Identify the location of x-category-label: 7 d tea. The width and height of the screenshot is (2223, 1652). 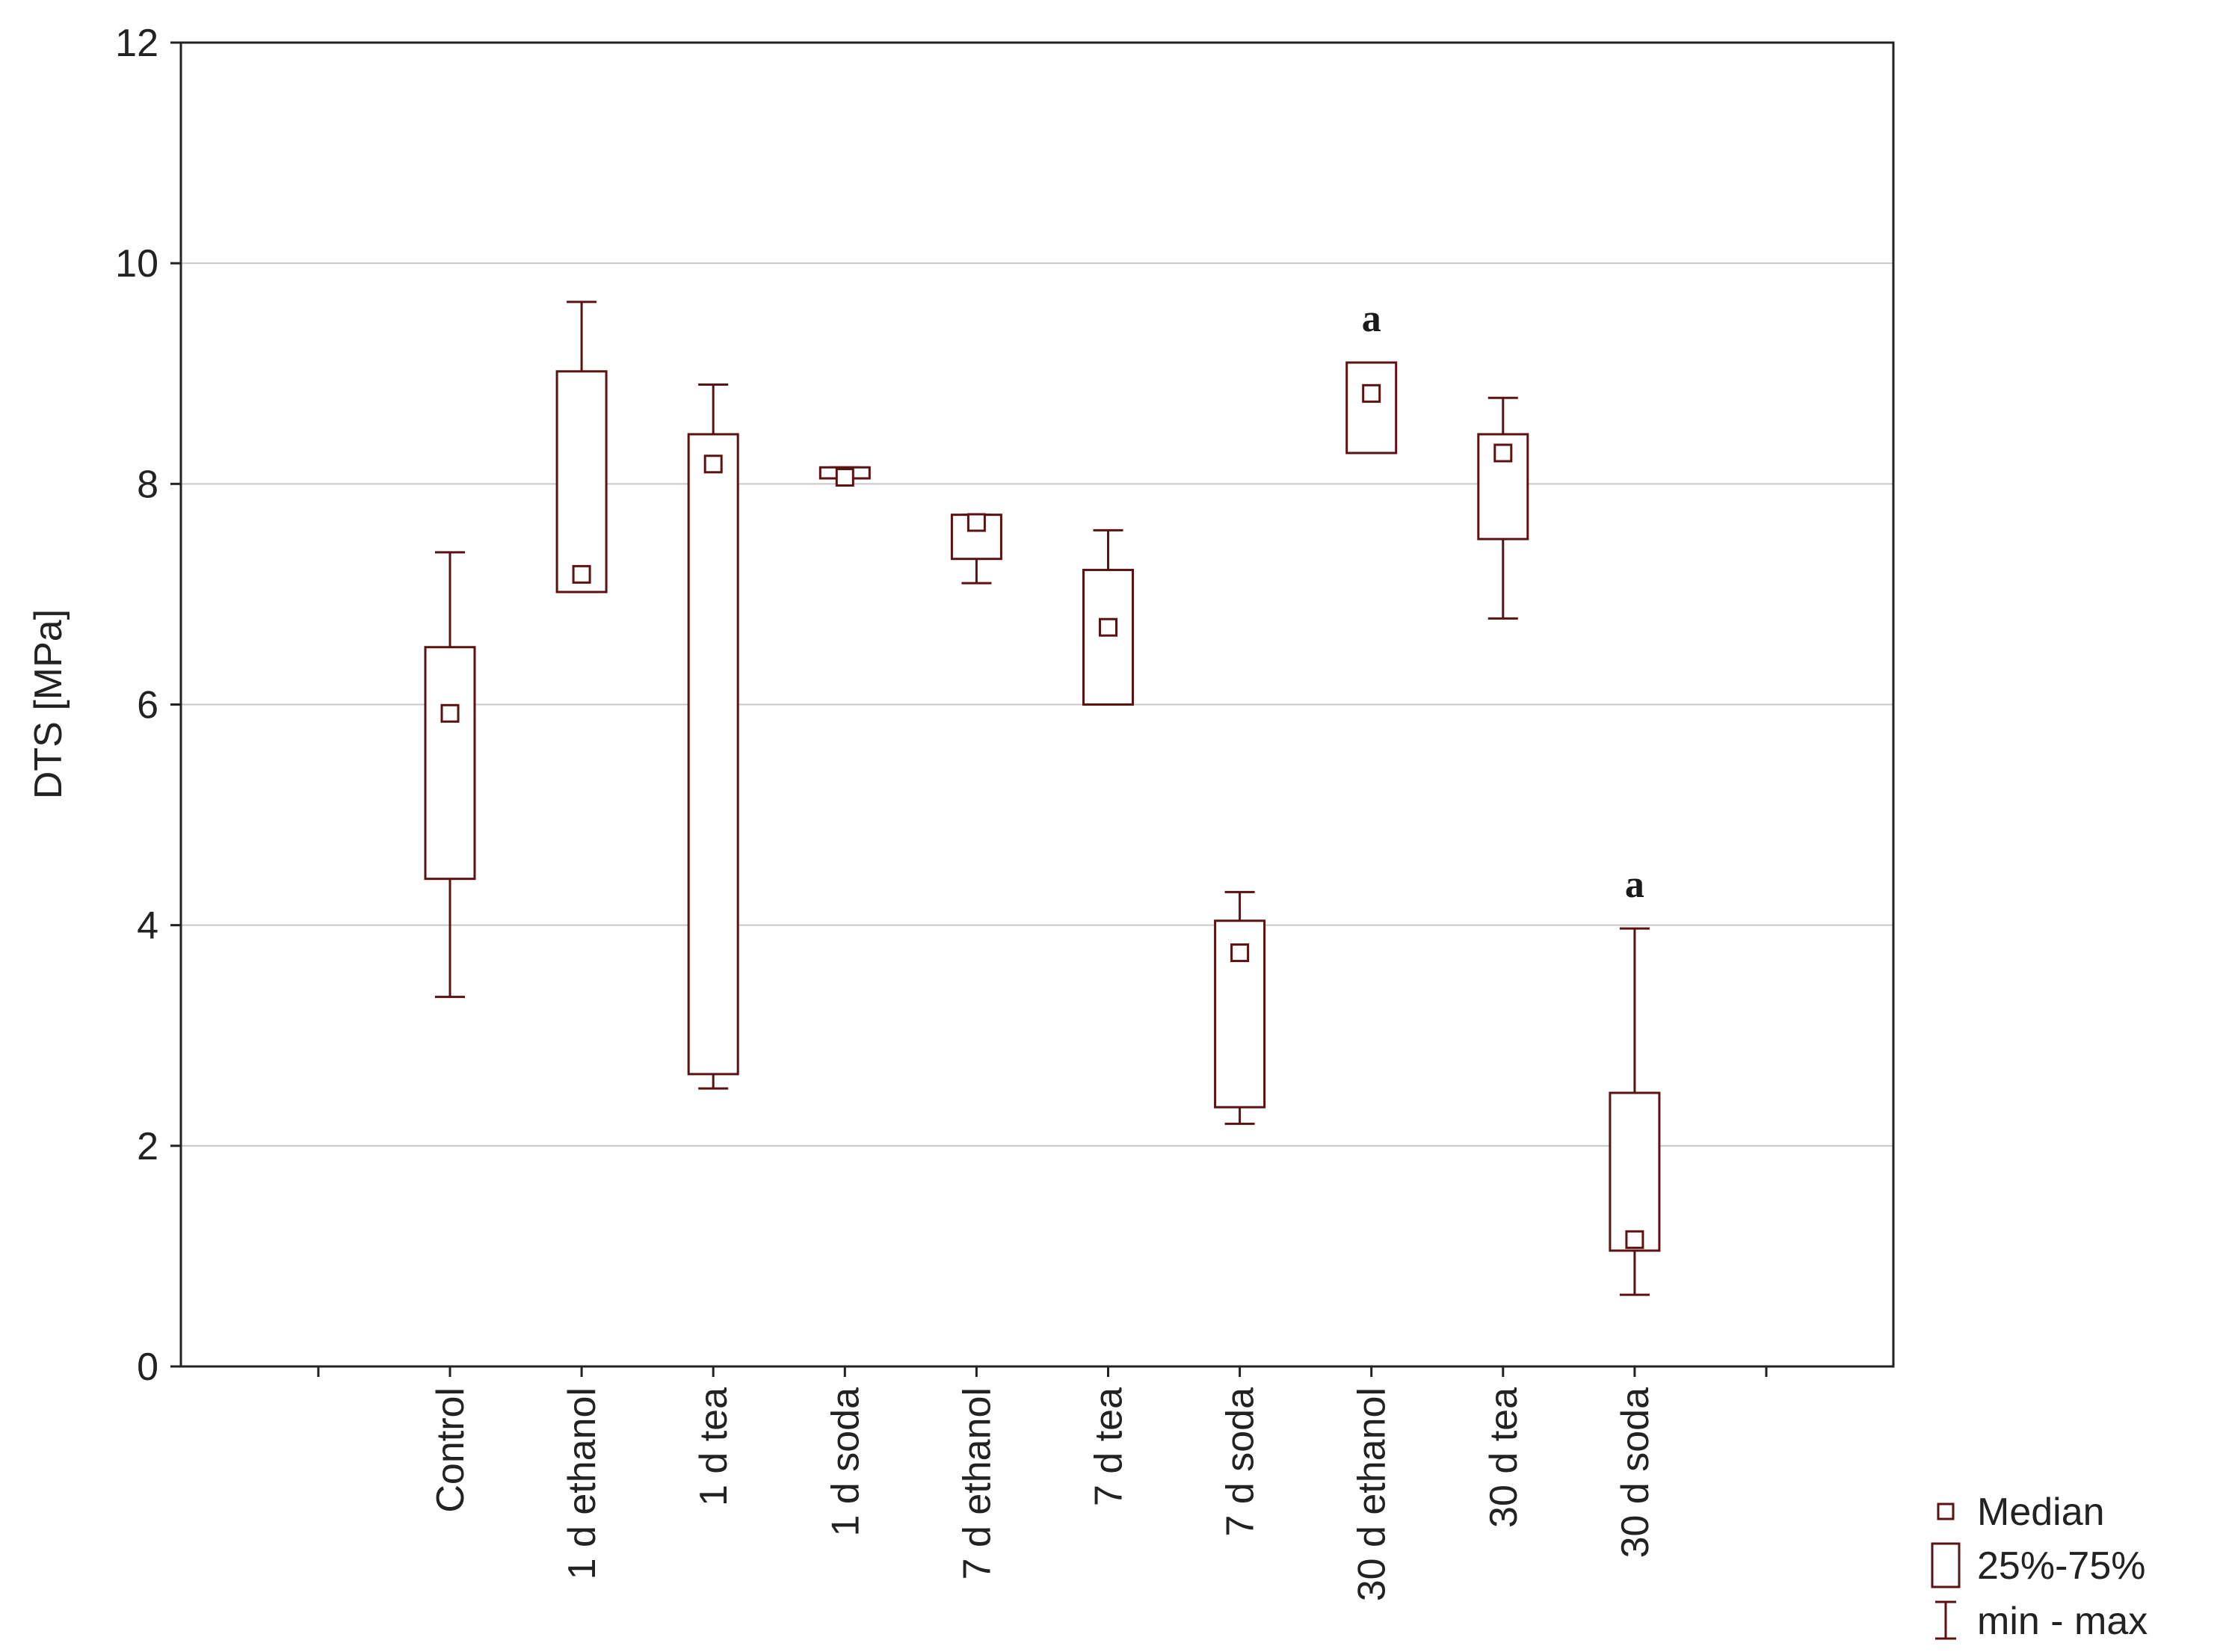
(1109, 1447).